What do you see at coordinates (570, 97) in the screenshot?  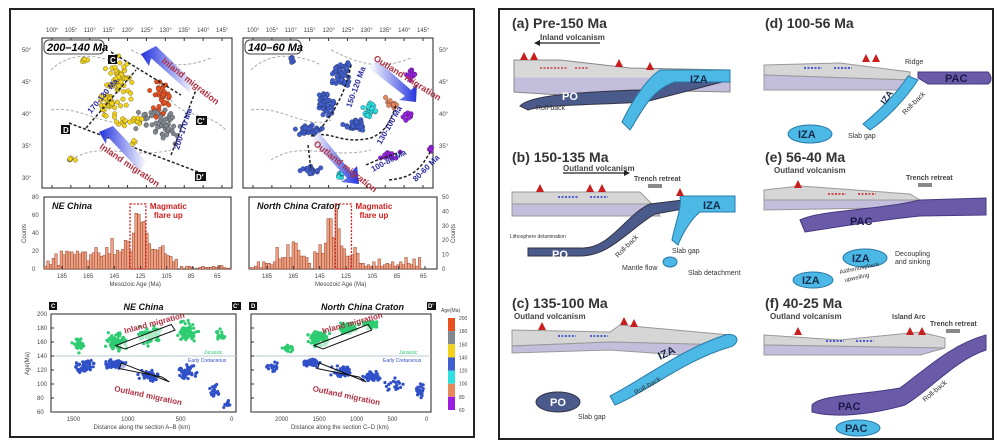 I see `label-a-po: PO` at bounding box center [570, 97].